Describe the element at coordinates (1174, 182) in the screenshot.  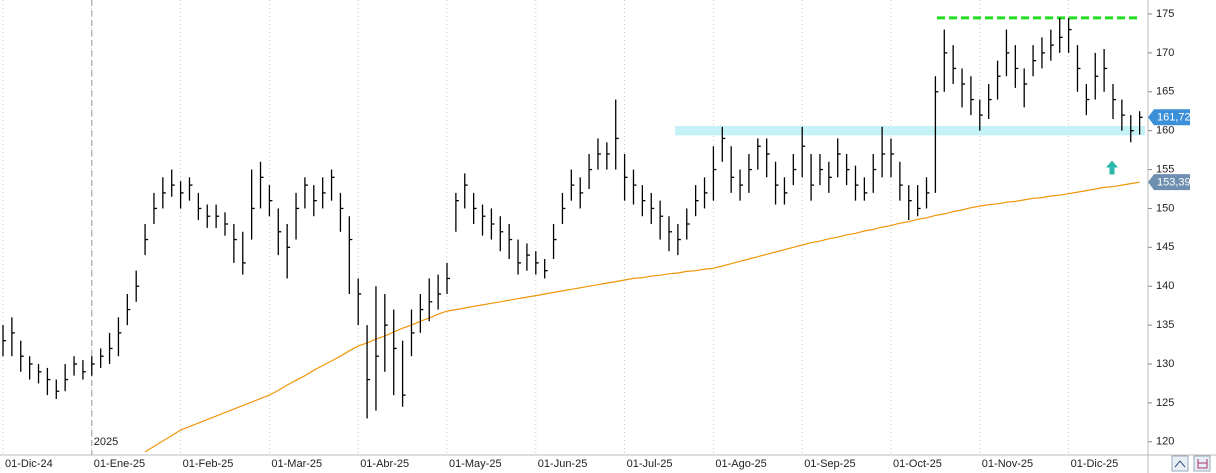
I see `price-tag-label: 153,39` at that location.